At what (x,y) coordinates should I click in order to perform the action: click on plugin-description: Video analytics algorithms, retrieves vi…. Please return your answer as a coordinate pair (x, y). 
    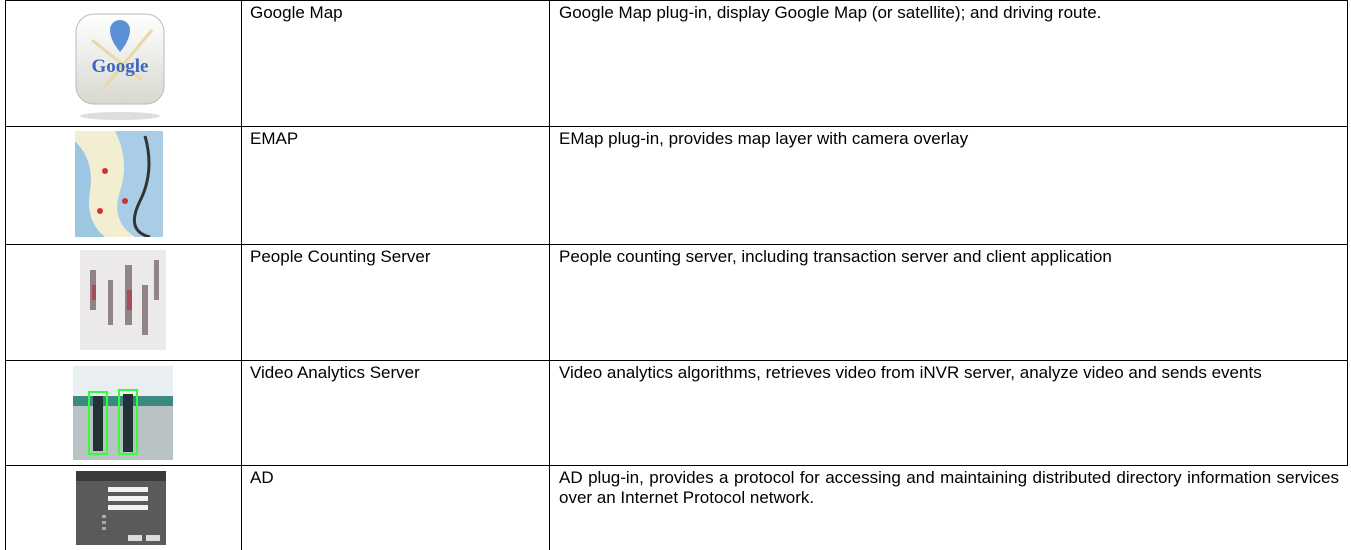
    Looking at the image, I should click on (910, 372).